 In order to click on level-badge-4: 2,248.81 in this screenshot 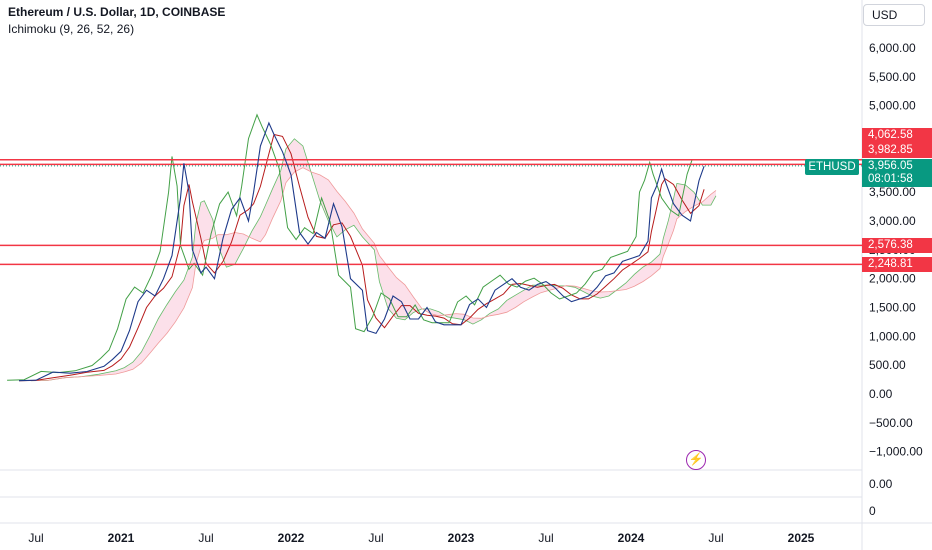, I will do `click(897, 264)`.